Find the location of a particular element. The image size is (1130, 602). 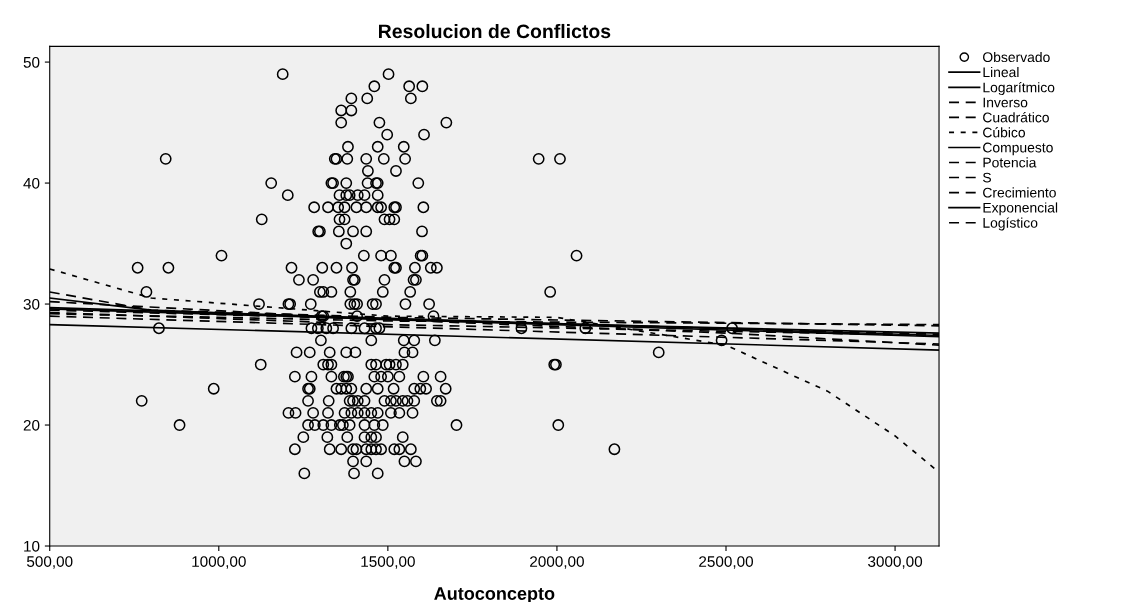

legend-label: Logarítmico is located at coordinates (1019, 88).